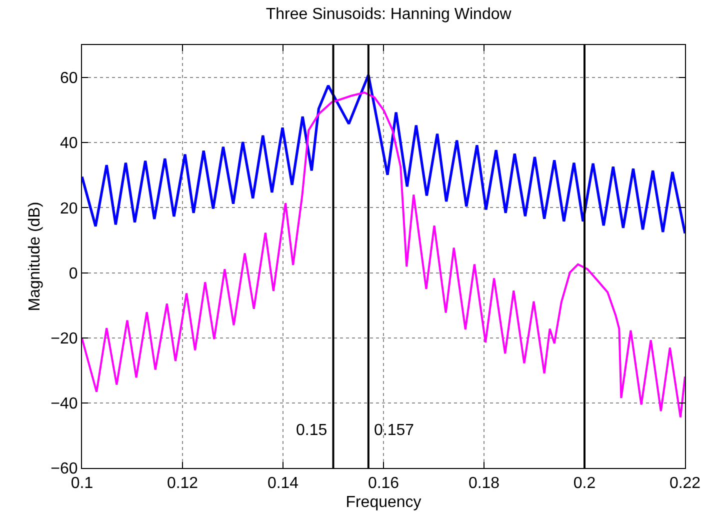 This screenshot has width=713, height=523. I want to click on x-tick-label: 0.18, so click(484, 483).